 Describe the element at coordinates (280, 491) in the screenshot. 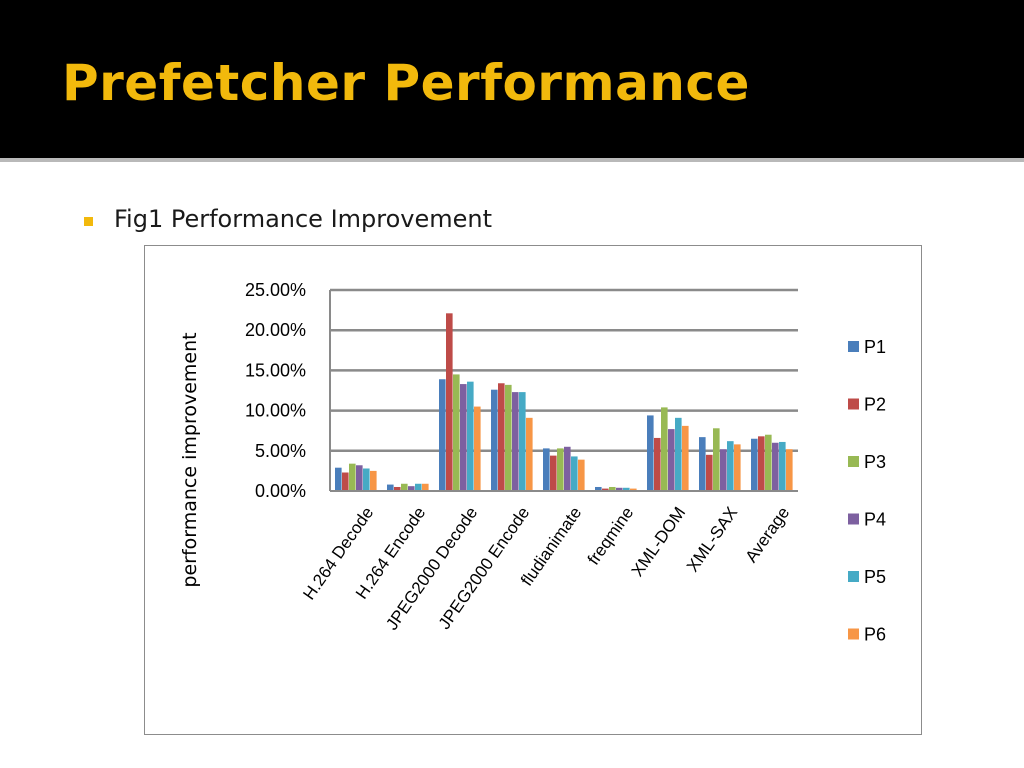

I see `y-tick-label: 0.00%` at that location.